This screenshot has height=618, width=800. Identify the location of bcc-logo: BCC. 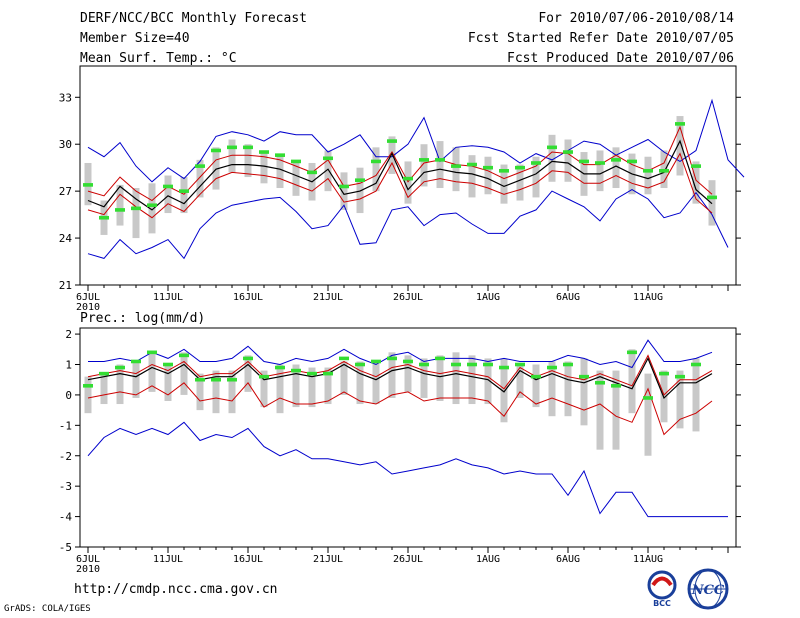
(662, 589).